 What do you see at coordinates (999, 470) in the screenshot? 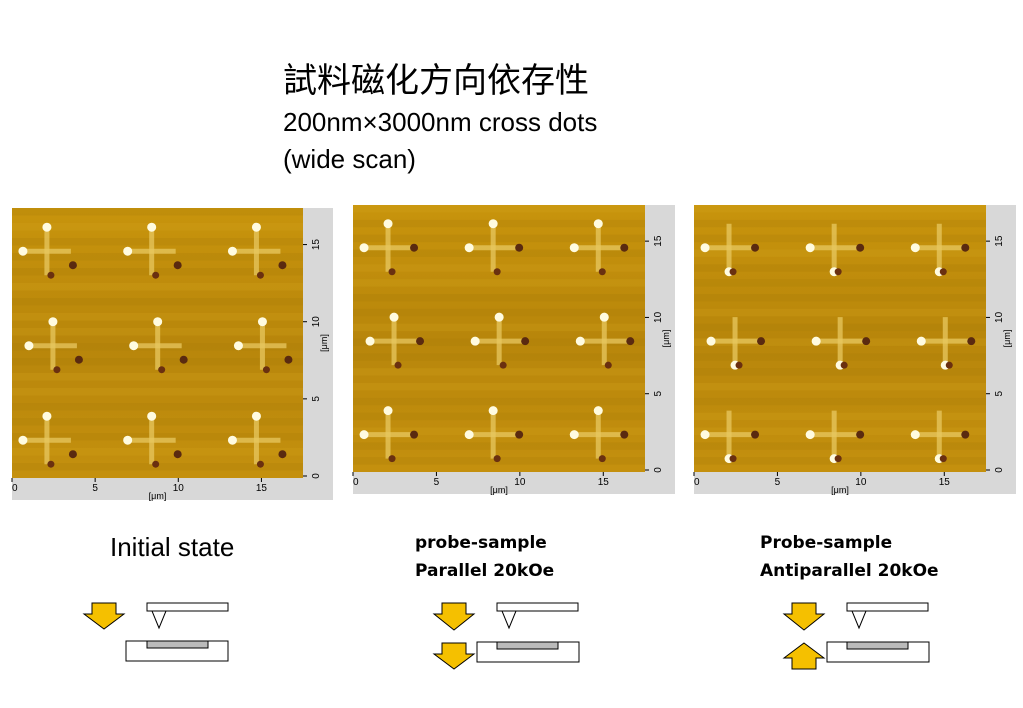
I see `y-tick-label: 0` at bounding box center [999, 470].